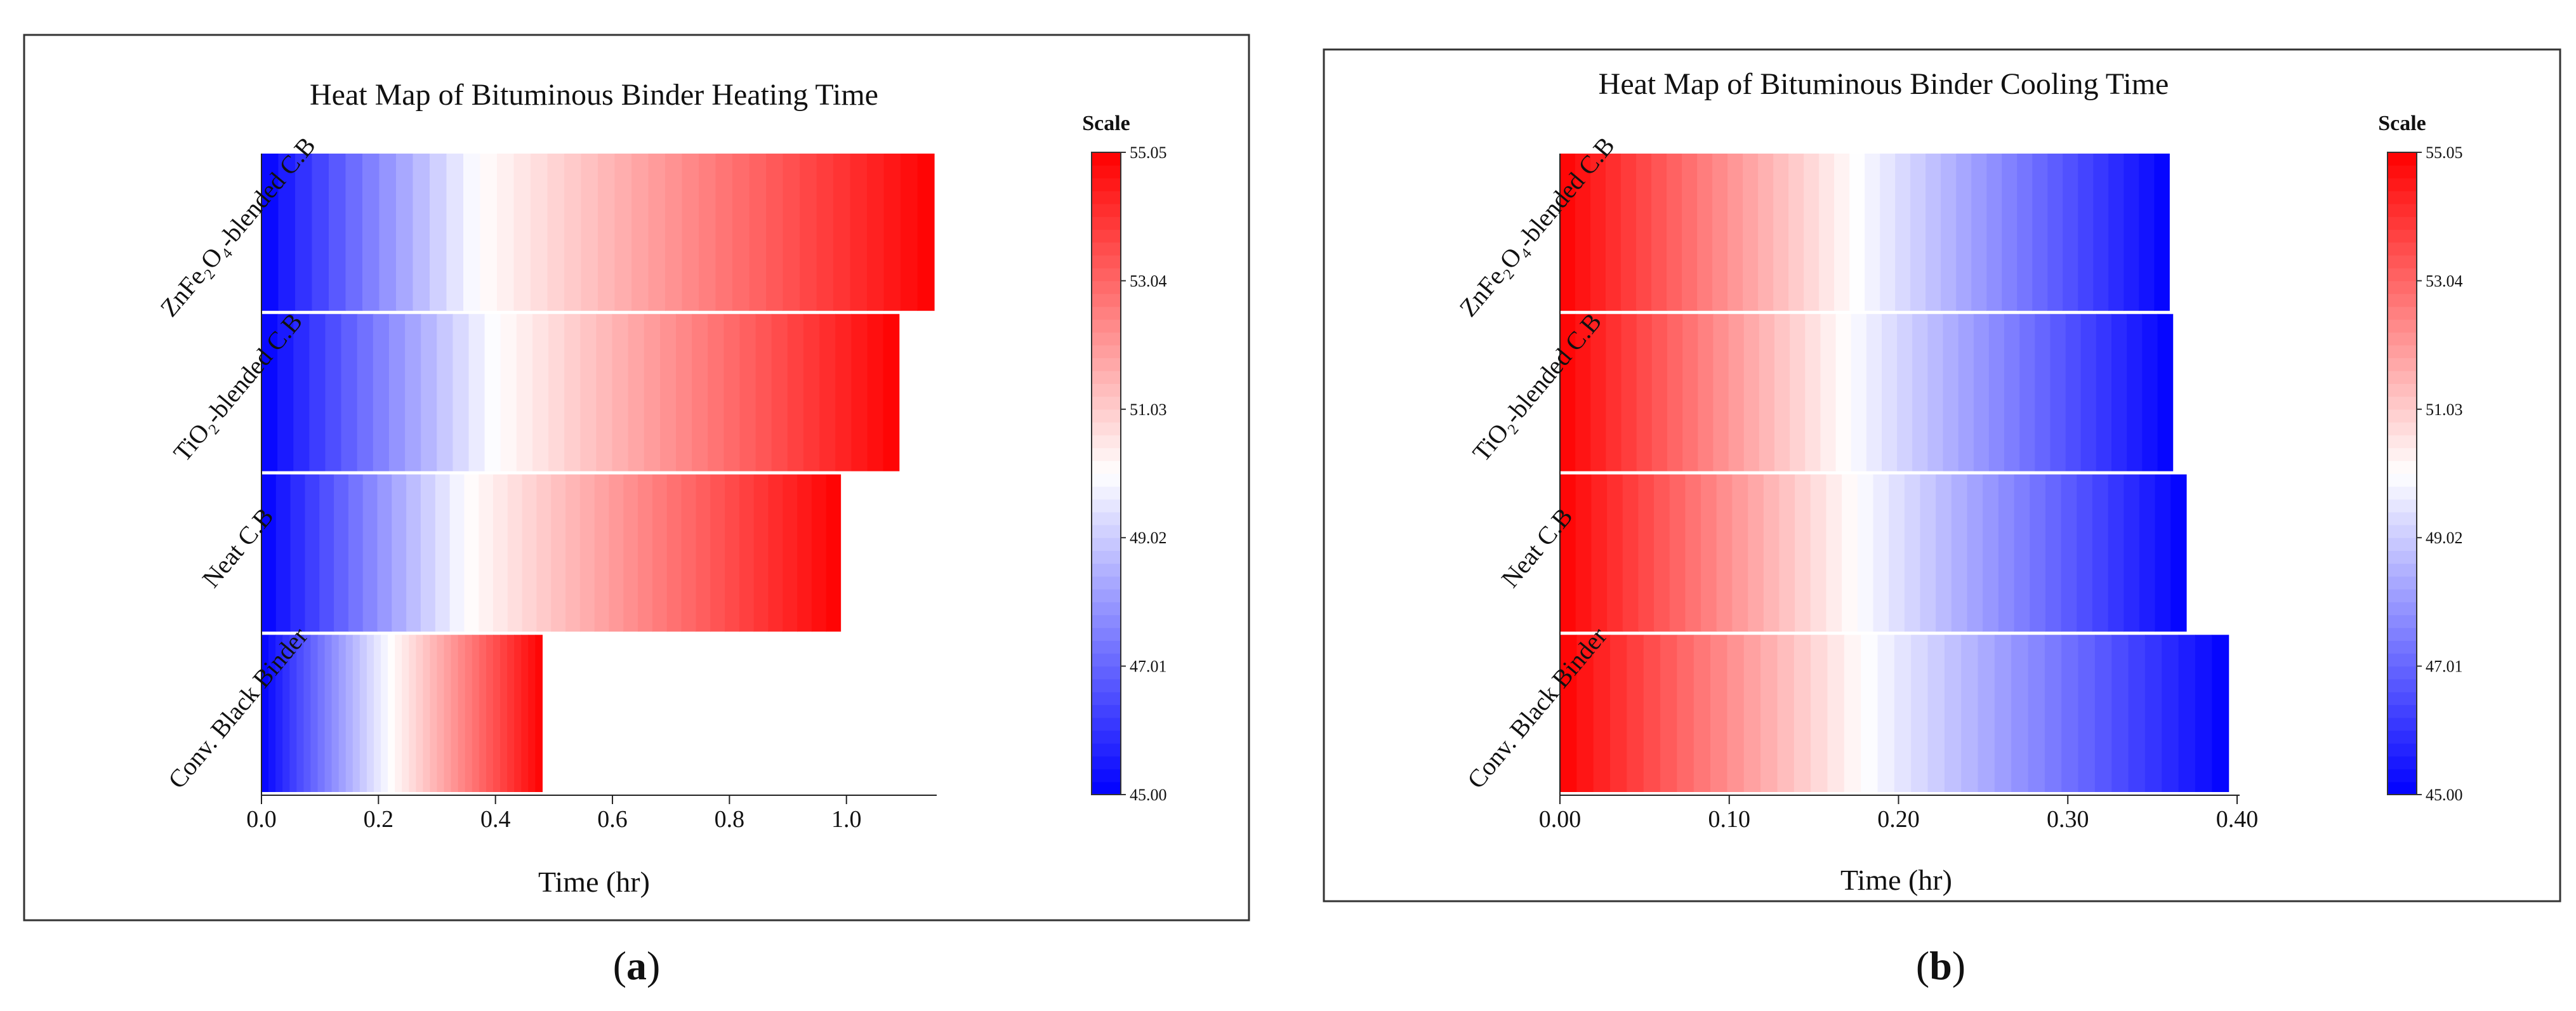 This screenshot has width=2576, height=1011. I want to click on scale-border, so click(2402, 473).